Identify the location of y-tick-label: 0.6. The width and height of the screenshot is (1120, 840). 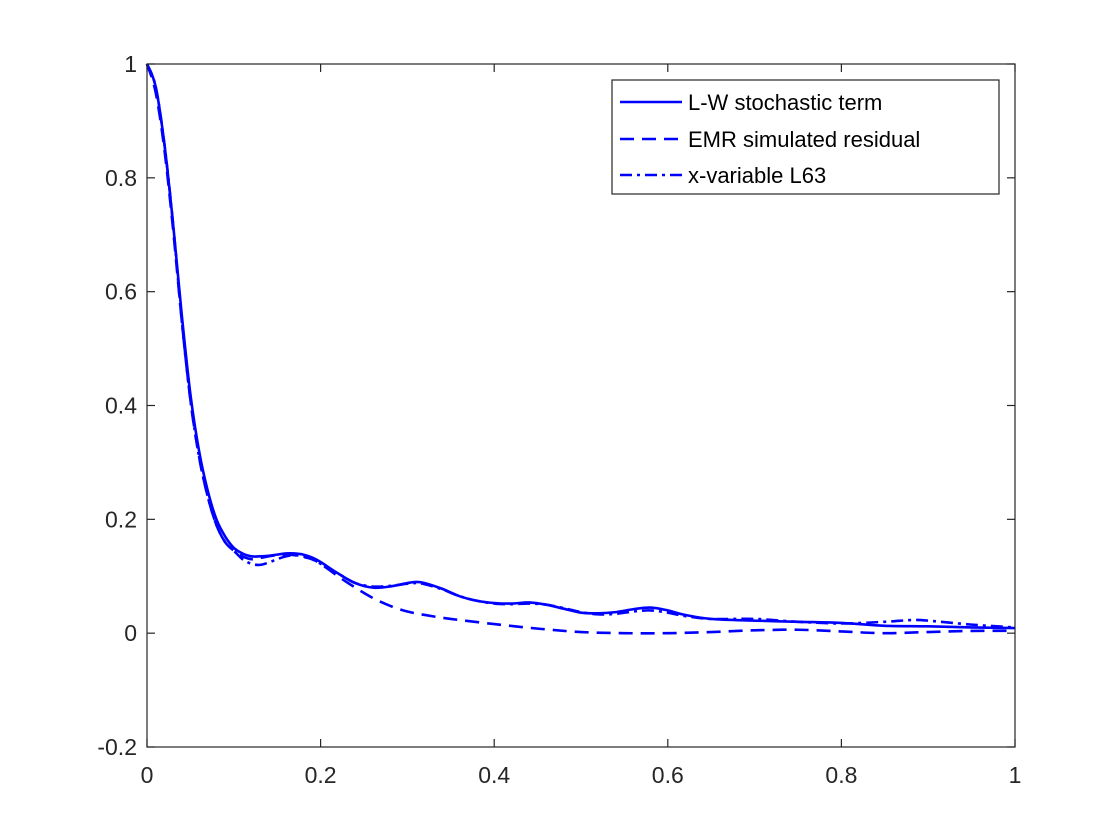
(121, 292).